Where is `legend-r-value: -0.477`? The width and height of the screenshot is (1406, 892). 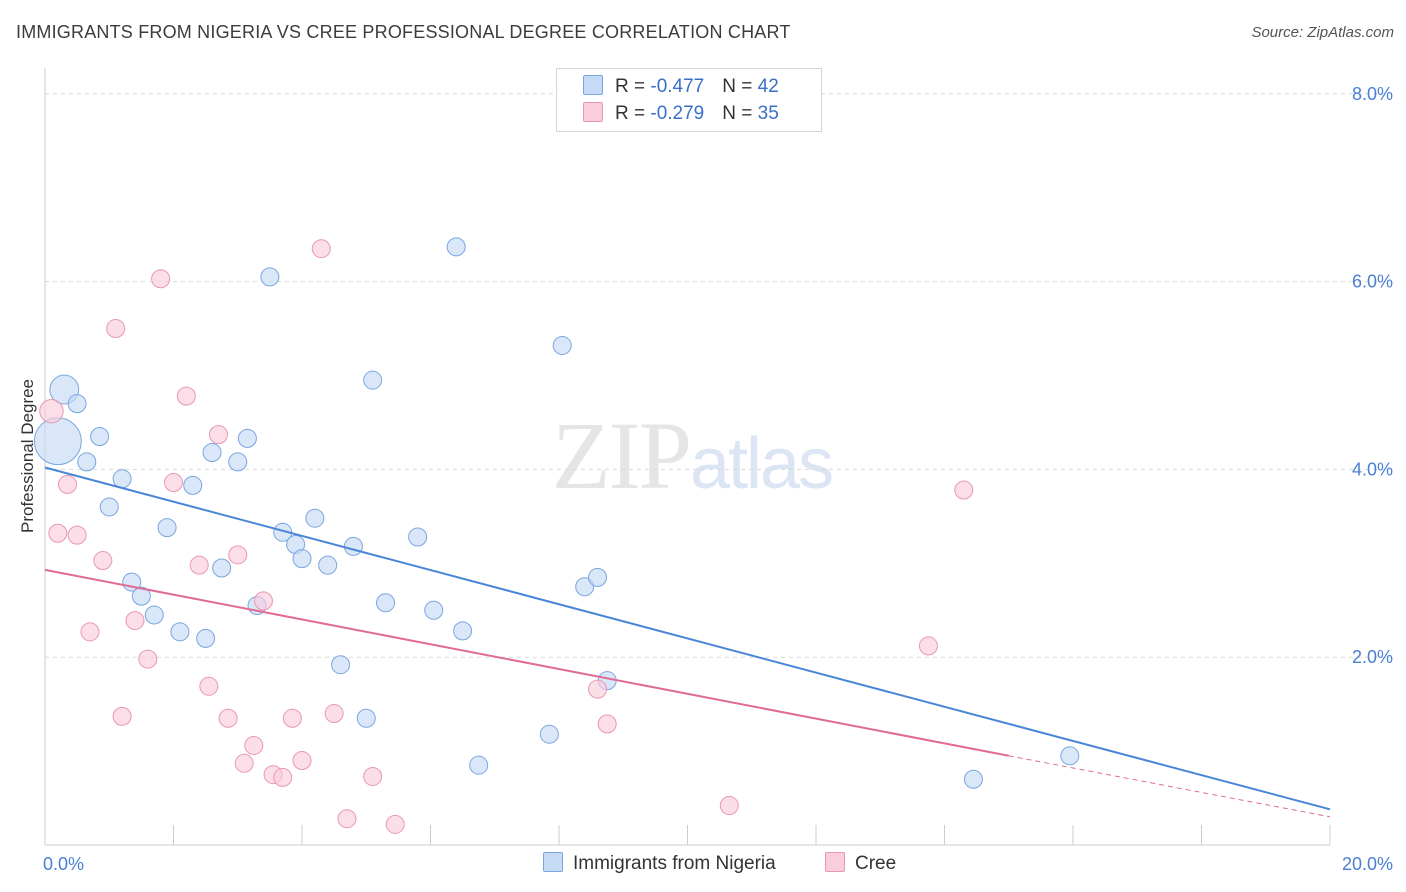 legend-r-value: -0.477 is located at coordinates (677, 86).